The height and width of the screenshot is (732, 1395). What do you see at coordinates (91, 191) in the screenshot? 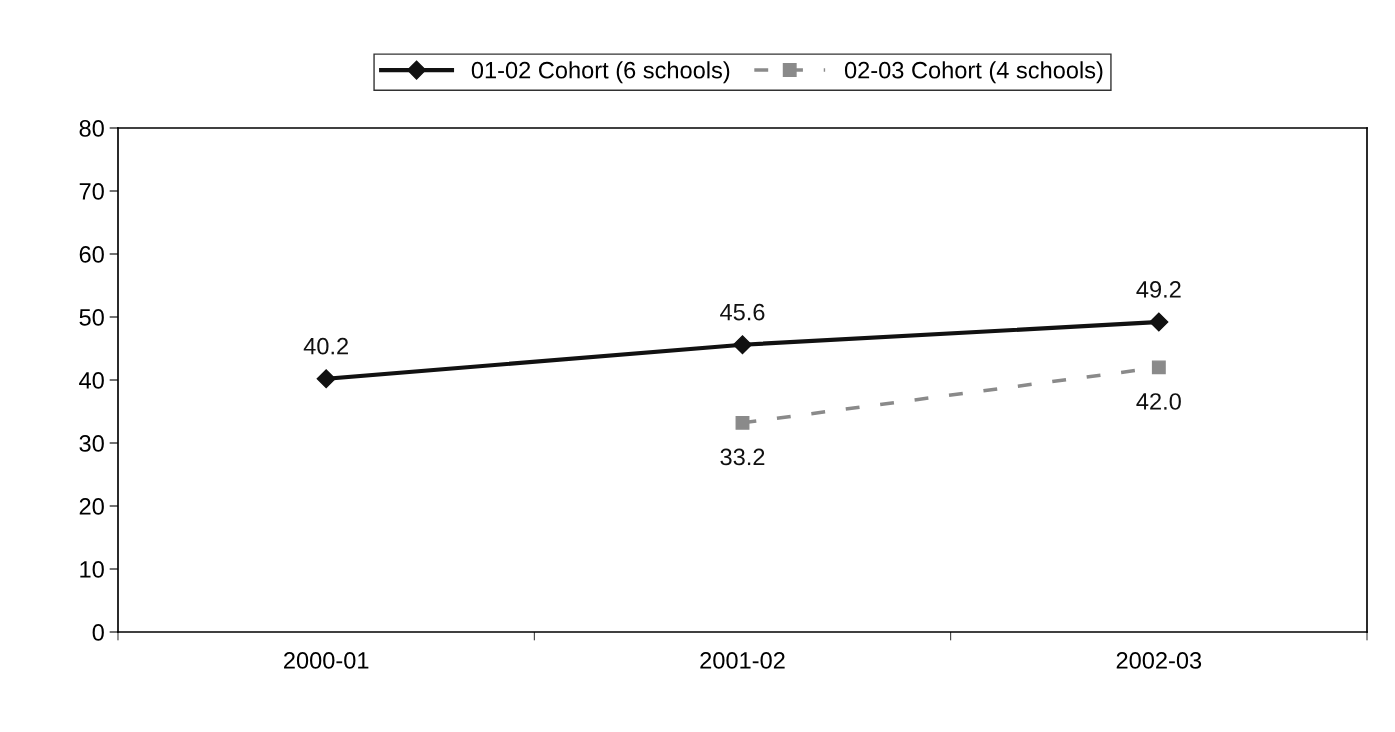
I see `y-tick-label: 70` at bounding box center [91, 191].